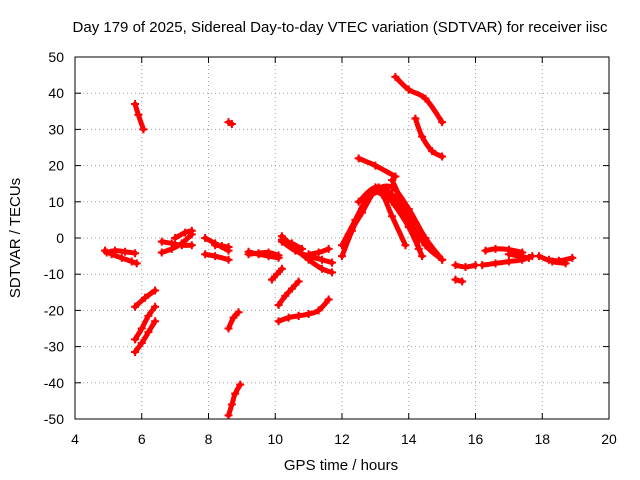  What do you see at coordinates (542, 439) in the screenshot?
I see `x-tick-label: 18` at bounding box center [542, 439].